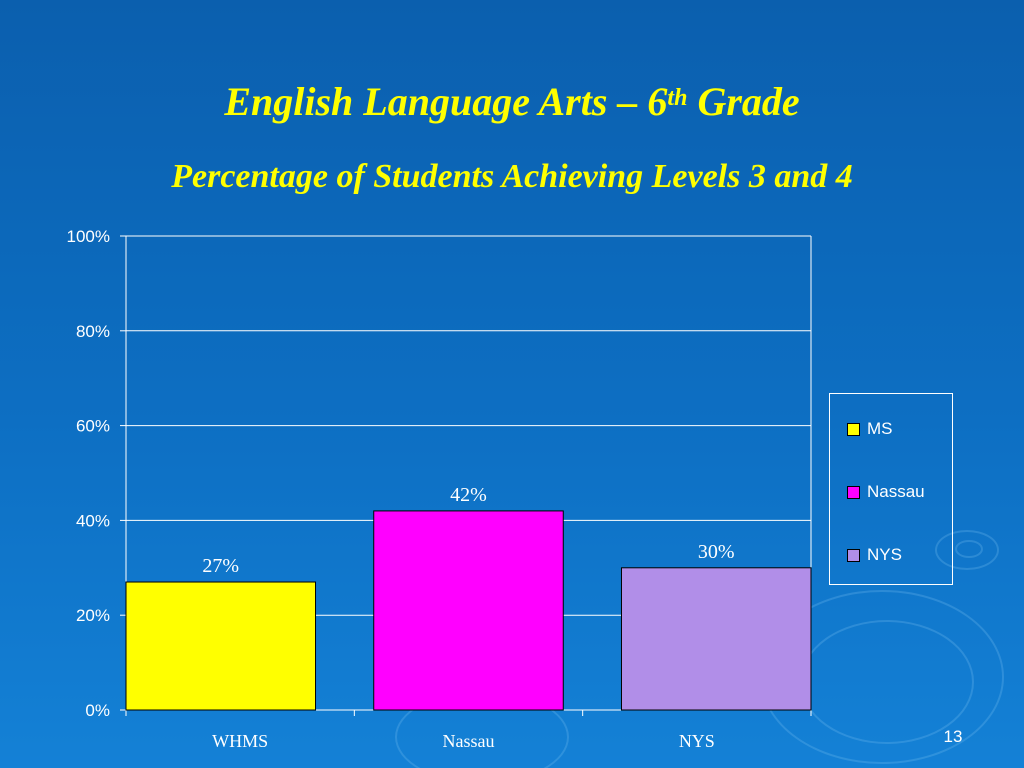 The width and height of the screenshot is (1024, 768). Describe the element at coordinates (221, 646) in the screenshot. I see `bar-whms` at that location.